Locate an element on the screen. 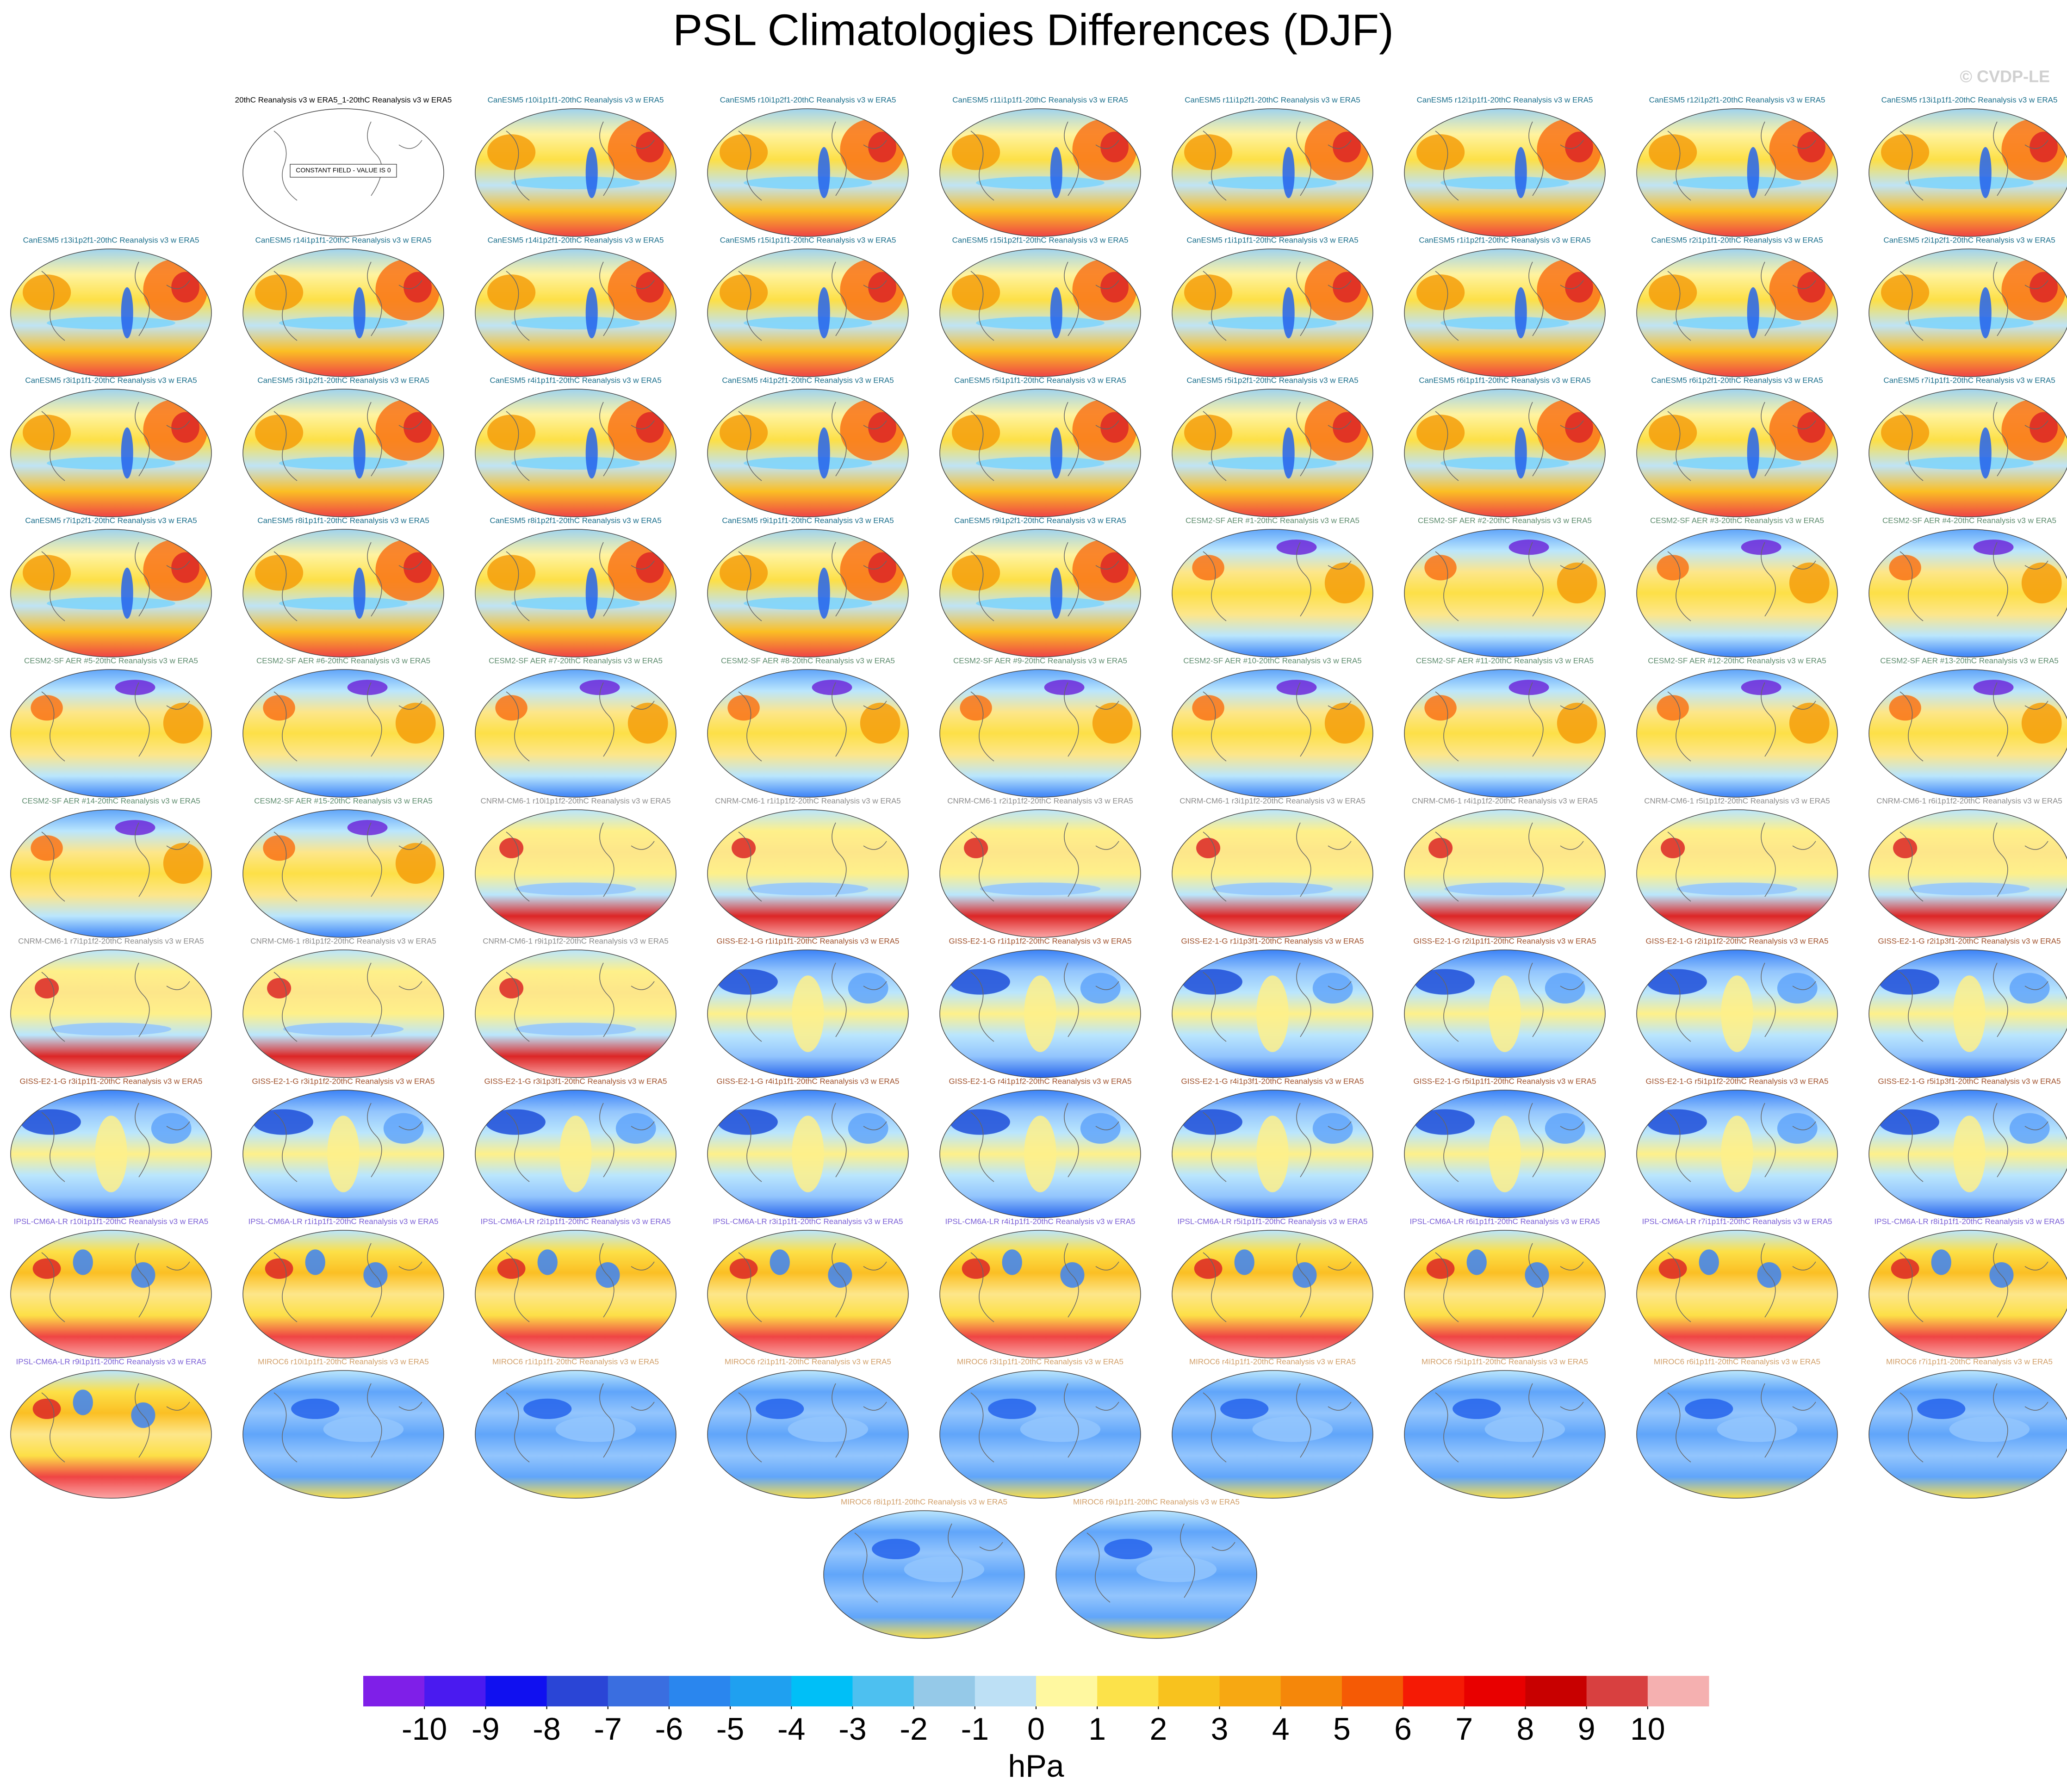  colorbar-tick-label: -6 is located at coordinates (669, 1729).